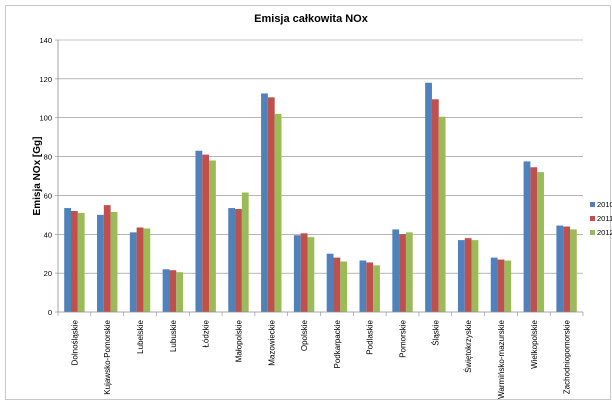  I want to click on legend-swatch-2012, so click(592, 232).